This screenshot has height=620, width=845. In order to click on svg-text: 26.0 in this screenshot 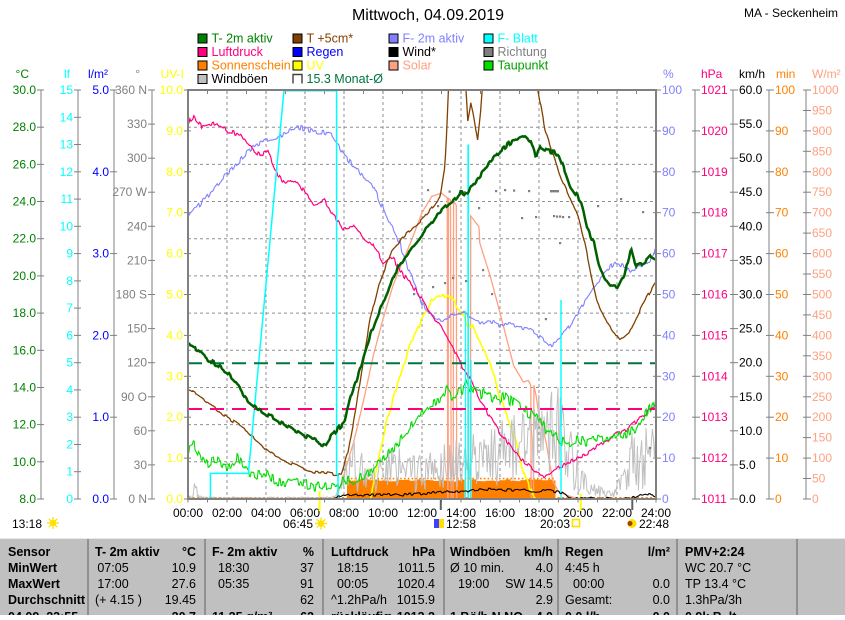, I will do `click(25, 164)`.